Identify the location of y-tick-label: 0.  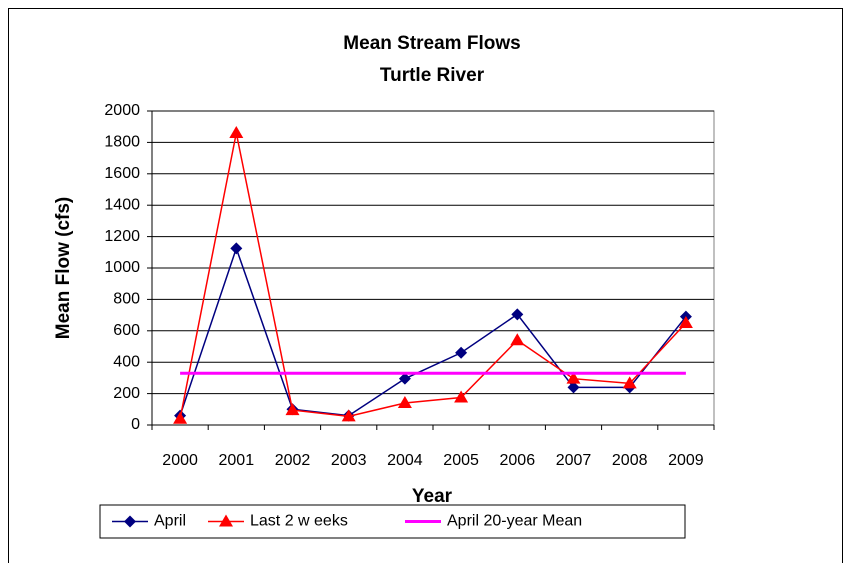
(135, 424).